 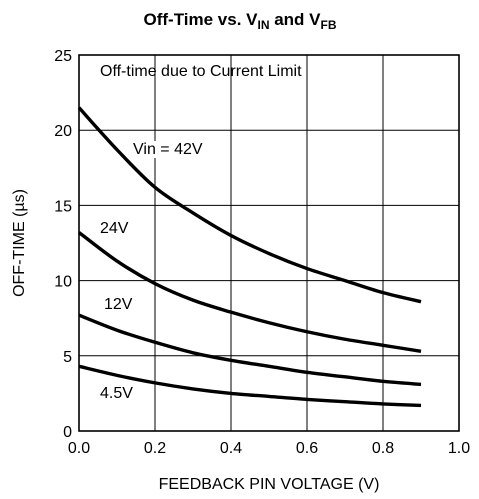 What do you see at coordinates (383, 448) in the screenshot?
I see `x-tick-label: 0.8` at bounding box center [383, 448].